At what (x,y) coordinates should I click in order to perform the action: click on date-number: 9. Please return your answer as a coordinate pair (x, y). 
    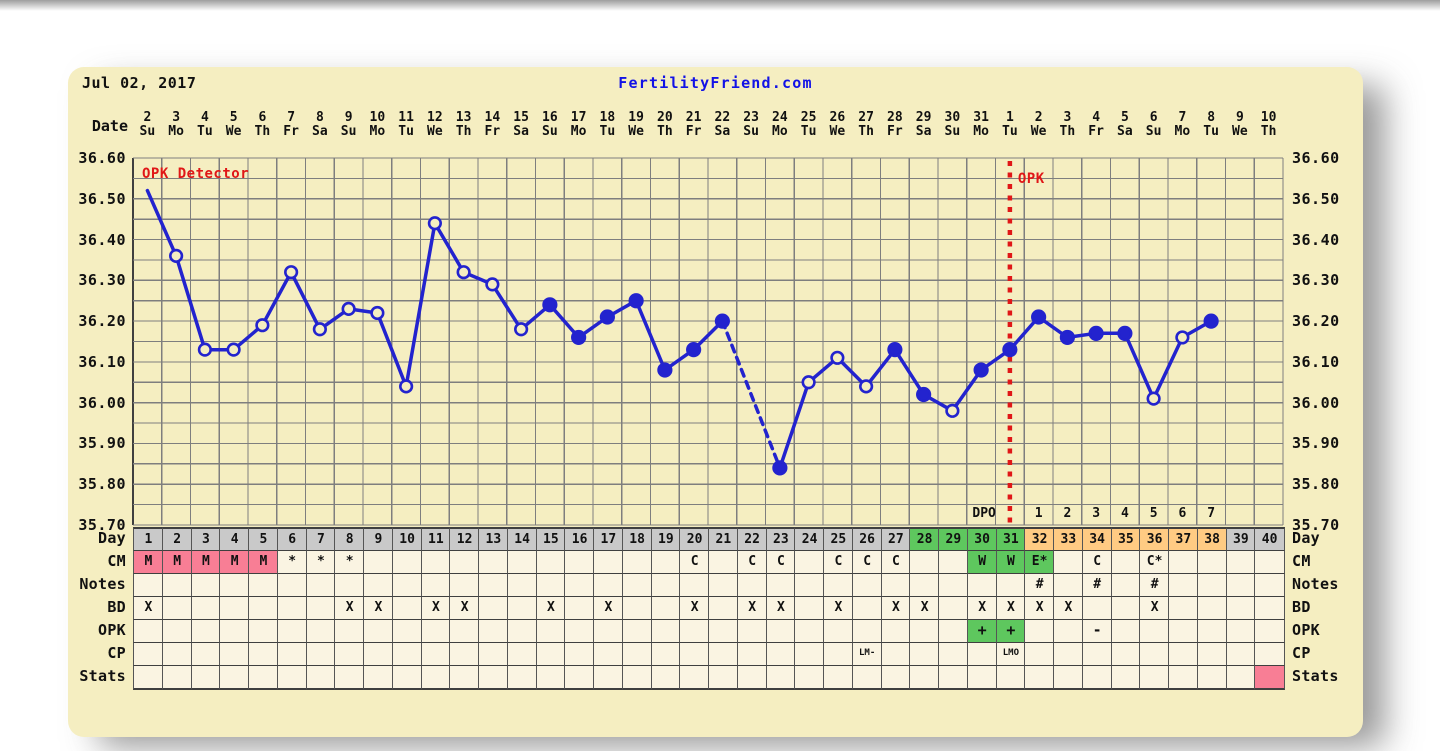
    Looking at the image, I should click on (1239, 117).